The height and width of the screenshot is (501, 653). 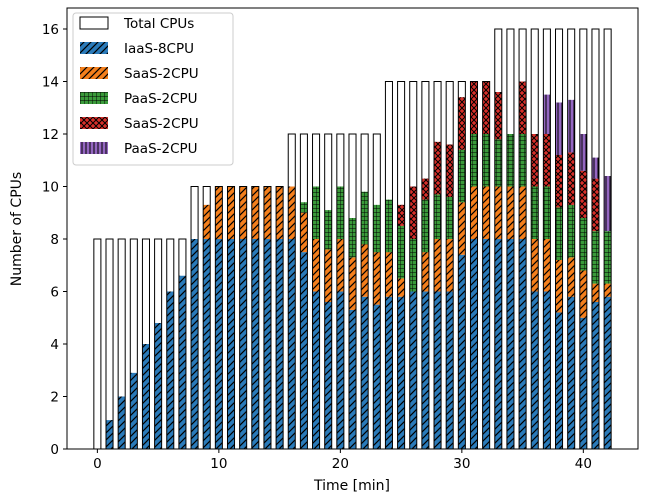 I want to click on x-axis: 0 10 20 30 40, so click(x=342, y=460).